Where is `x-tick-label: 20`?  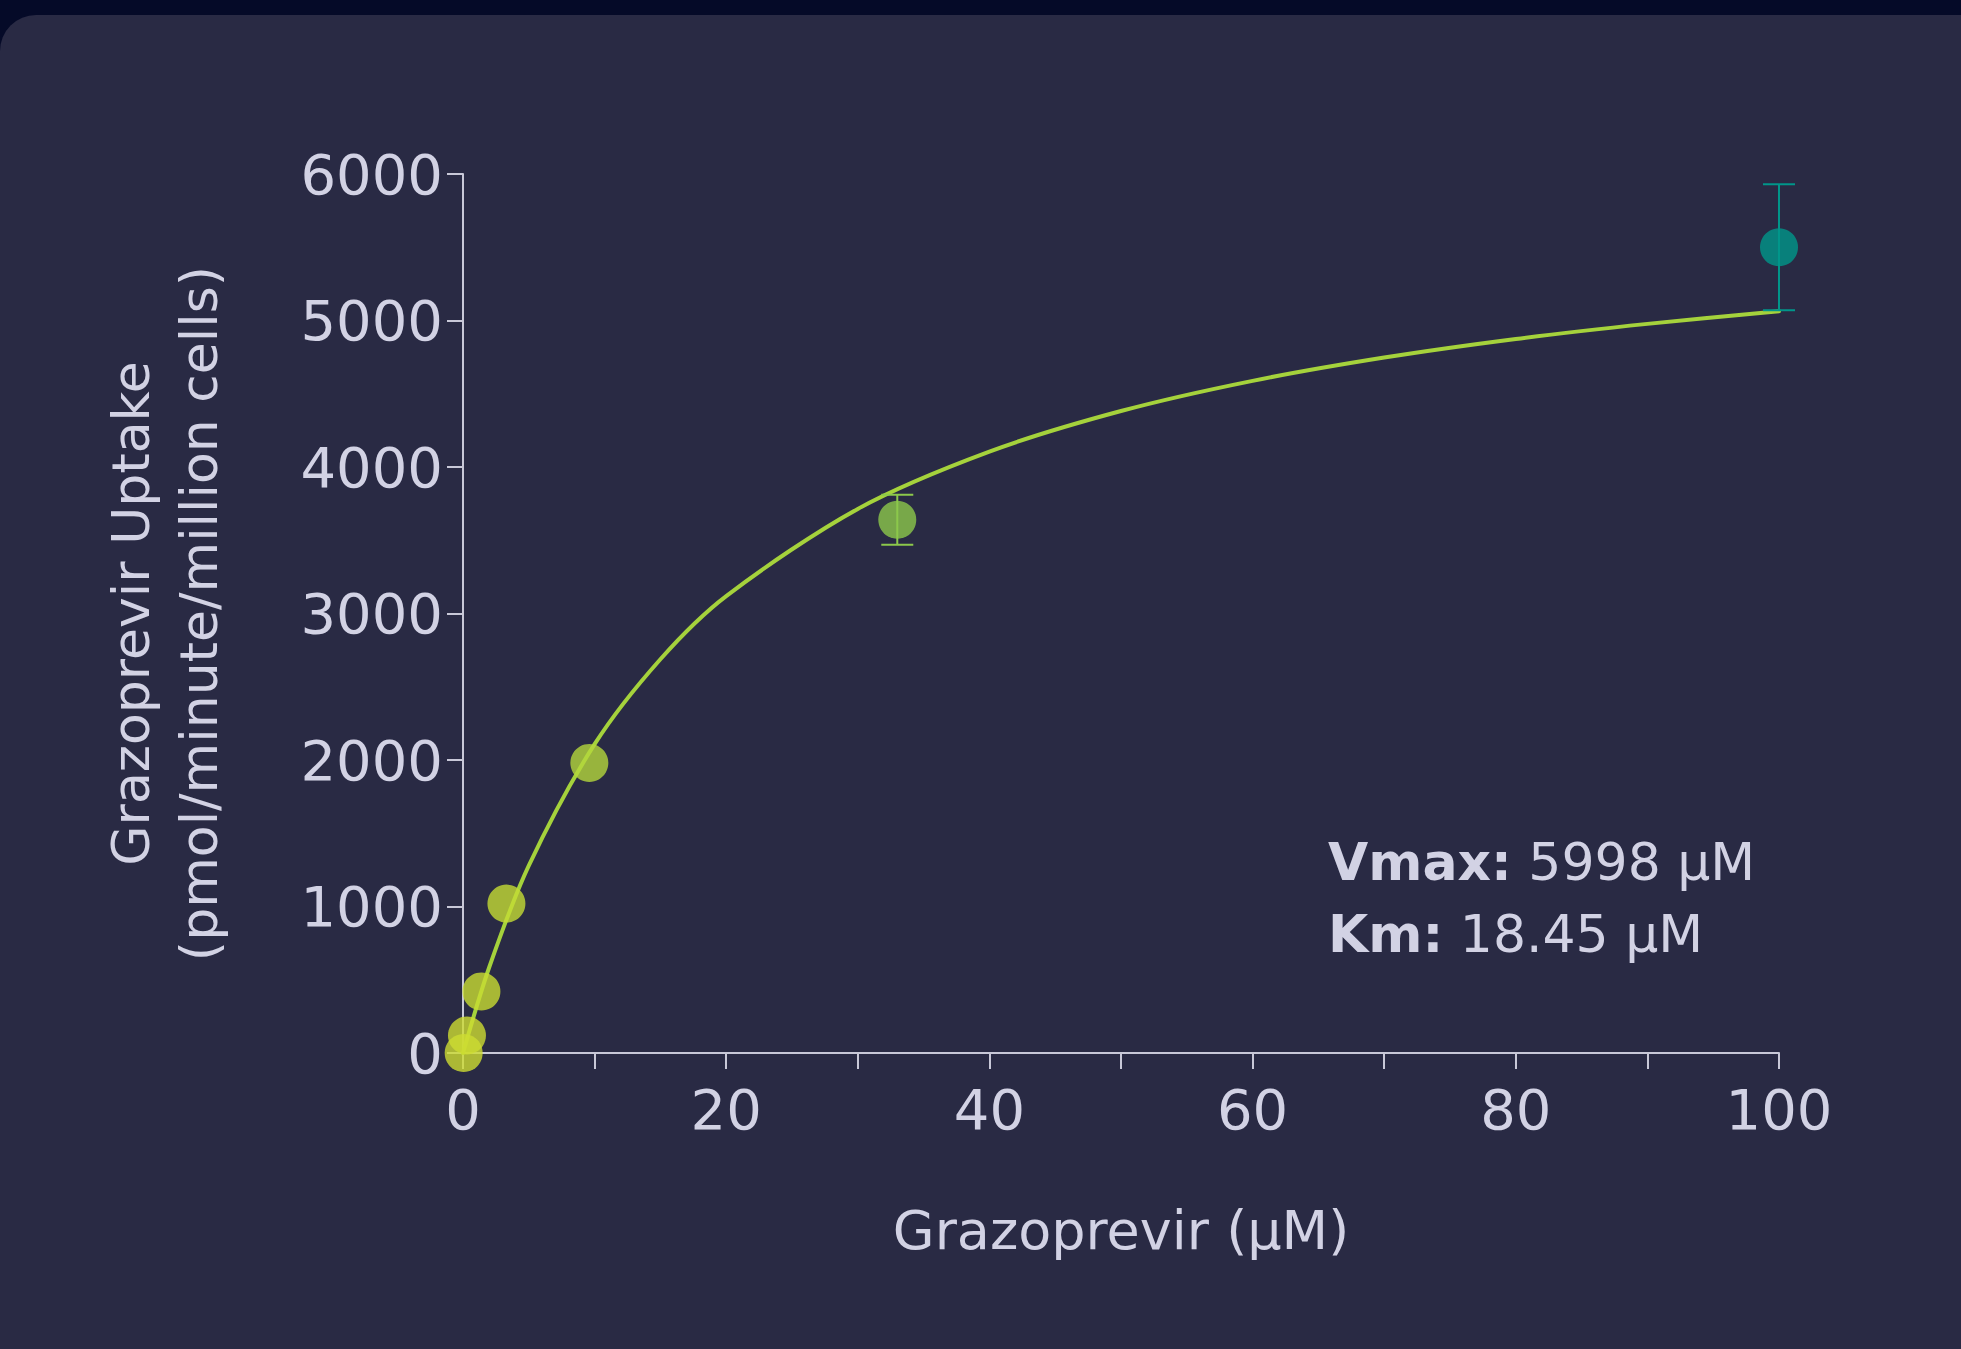
x-tick-label: 20 is located at coordinates (726, 1109).